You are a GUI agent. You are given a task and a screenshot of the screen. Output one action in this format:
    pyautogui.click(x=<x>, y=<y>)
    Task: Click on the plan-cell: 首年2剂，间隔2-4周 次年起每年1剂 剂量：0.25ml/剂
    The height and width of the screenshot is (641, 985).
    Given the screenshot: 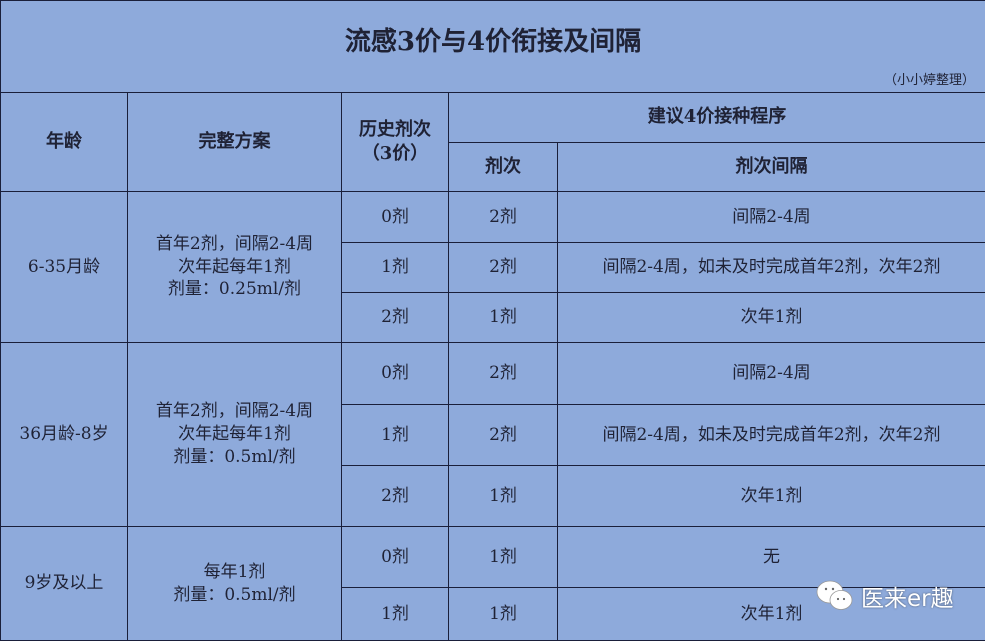 What is the action you would take?
    pyautogui.click(x=234, y=267)
    